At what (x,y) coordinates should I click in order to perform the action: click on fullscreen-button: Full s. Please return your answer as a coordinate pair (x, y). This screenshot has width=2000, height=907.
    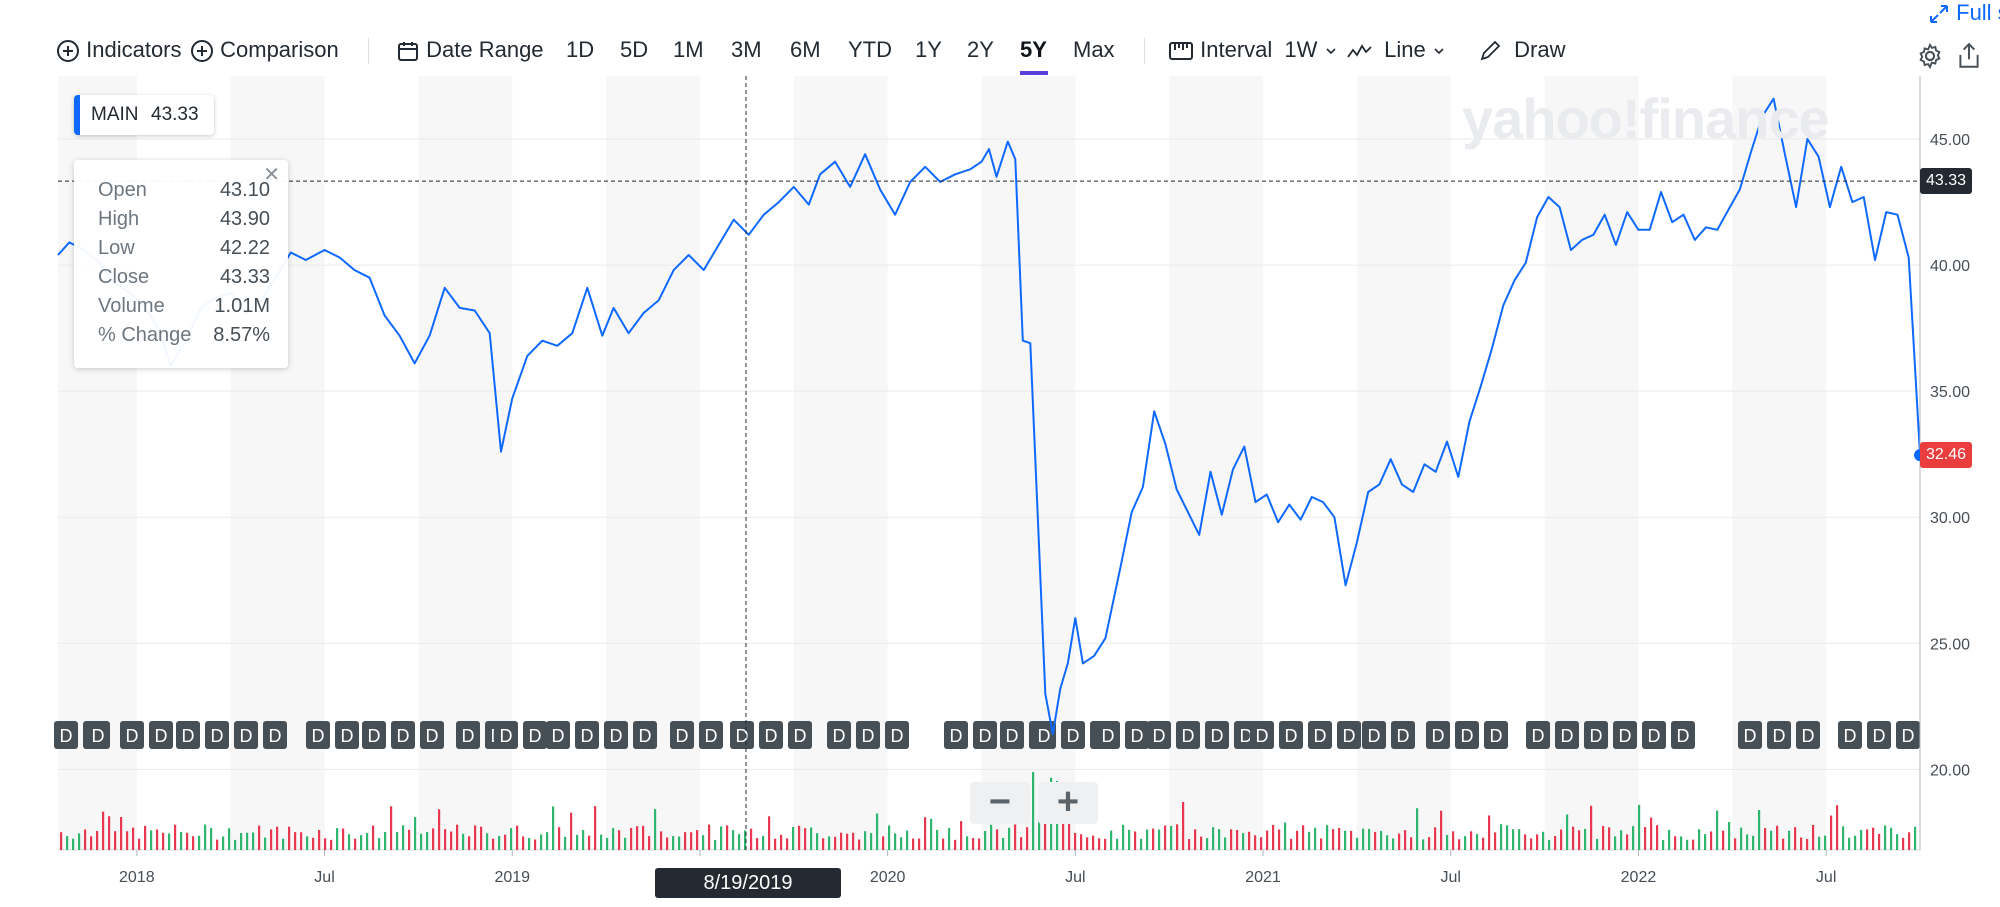
    Looking at the image, I should click on (1964, 13).